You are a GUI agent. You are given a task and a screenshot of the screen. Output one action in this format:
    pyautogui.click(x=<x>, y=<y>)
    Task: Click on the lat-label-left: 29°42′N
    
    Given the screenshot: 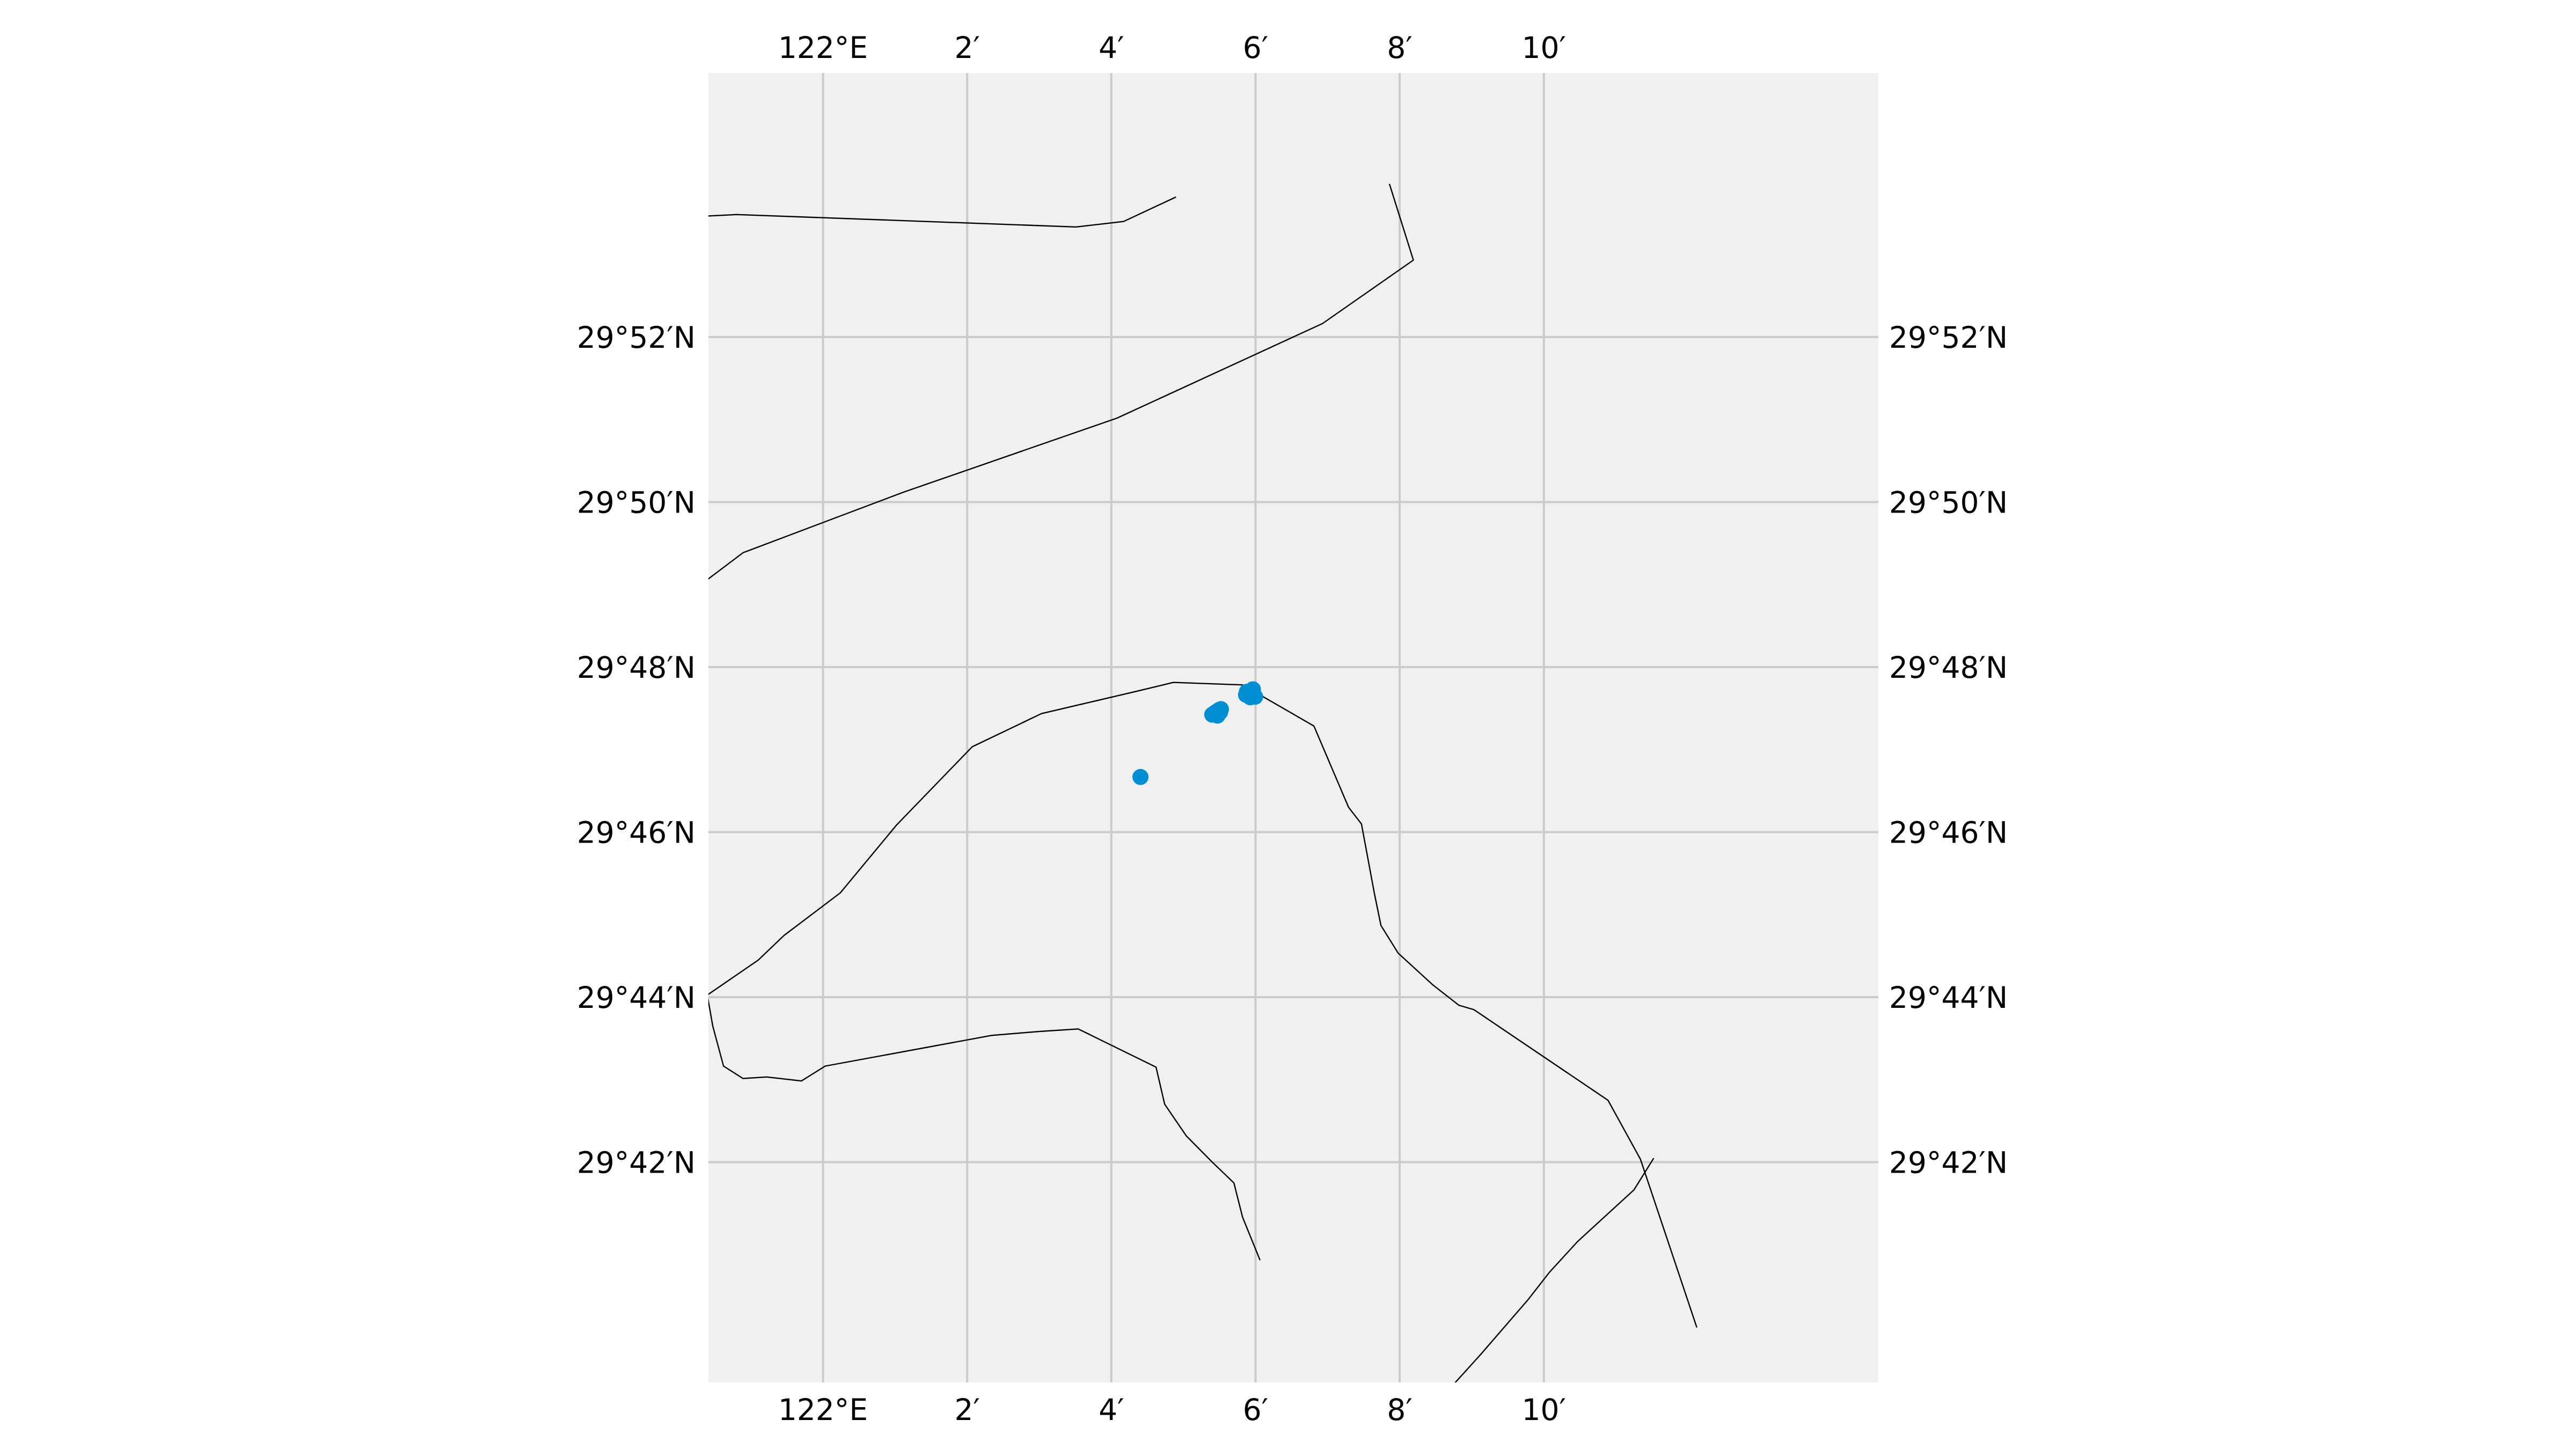 What is the action you would take?
    pyautogui.click(x=636, y=1162)
    